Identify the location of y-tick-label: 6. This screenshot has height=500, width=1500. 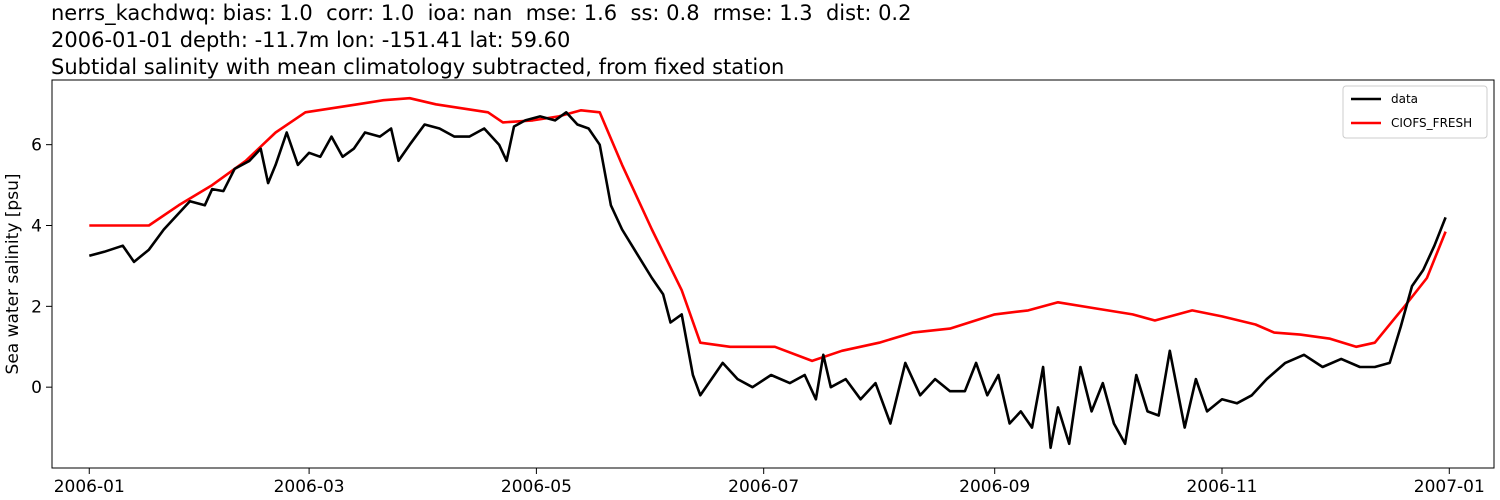
(36, 146).